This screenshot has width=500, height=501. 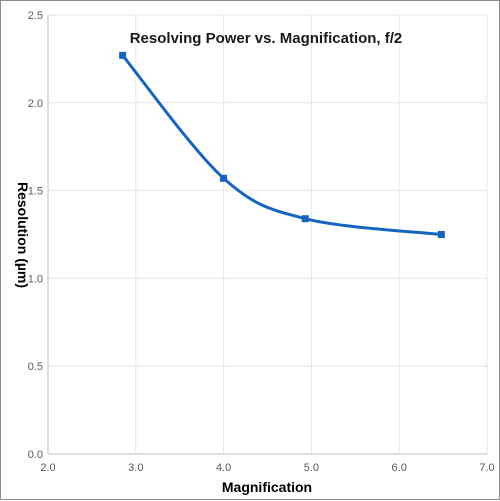 I want to click on x-tick-labels: 2.0 3.0 4.0 5.0 6.0 7.0, so click(x=267, y=468).